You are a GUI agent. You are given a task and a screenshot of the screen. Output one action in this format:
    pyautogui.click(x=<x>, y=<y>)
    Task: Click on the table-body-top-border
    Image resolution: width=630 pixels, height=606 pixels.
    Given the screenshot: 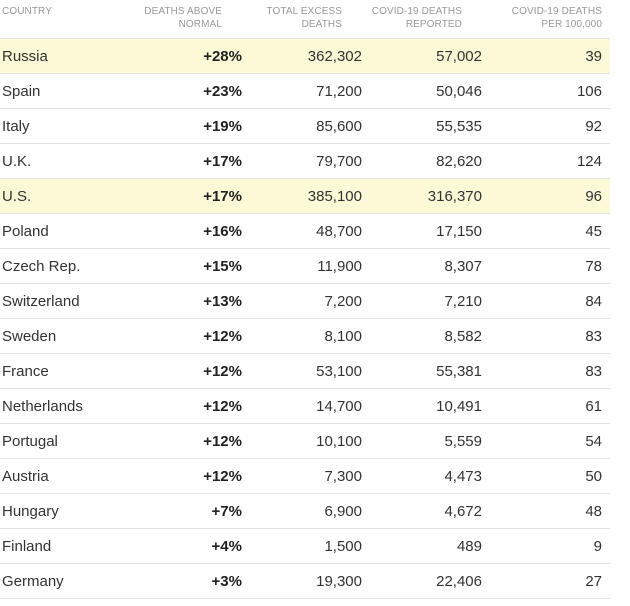 What is the action you would take?
    pyautogui.click(x=305, y=38)
    